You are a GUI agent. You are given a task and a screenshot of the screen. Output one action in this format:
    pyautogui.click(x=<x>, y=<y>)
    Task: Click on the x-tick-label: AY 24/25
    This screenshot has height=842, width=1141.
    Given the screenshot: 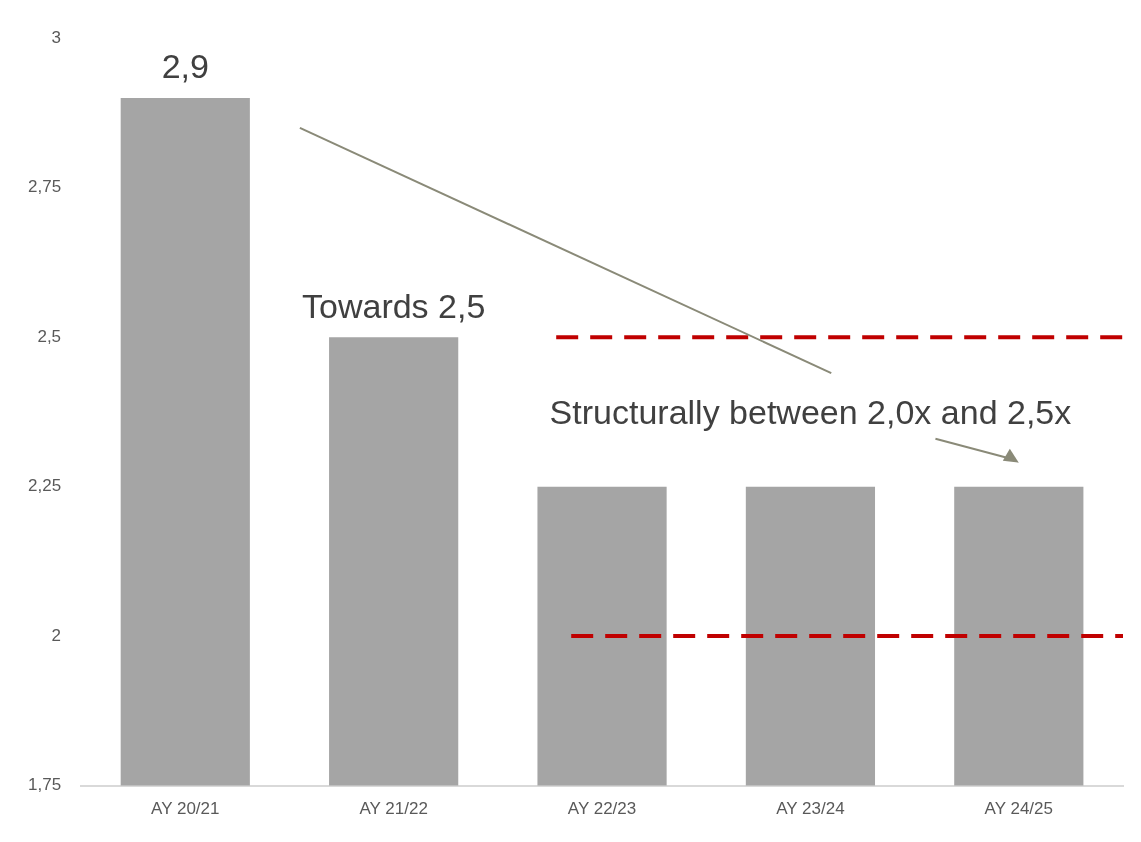 What is the action you would take?
    pyautogui.click(x=1018, y=809)
    